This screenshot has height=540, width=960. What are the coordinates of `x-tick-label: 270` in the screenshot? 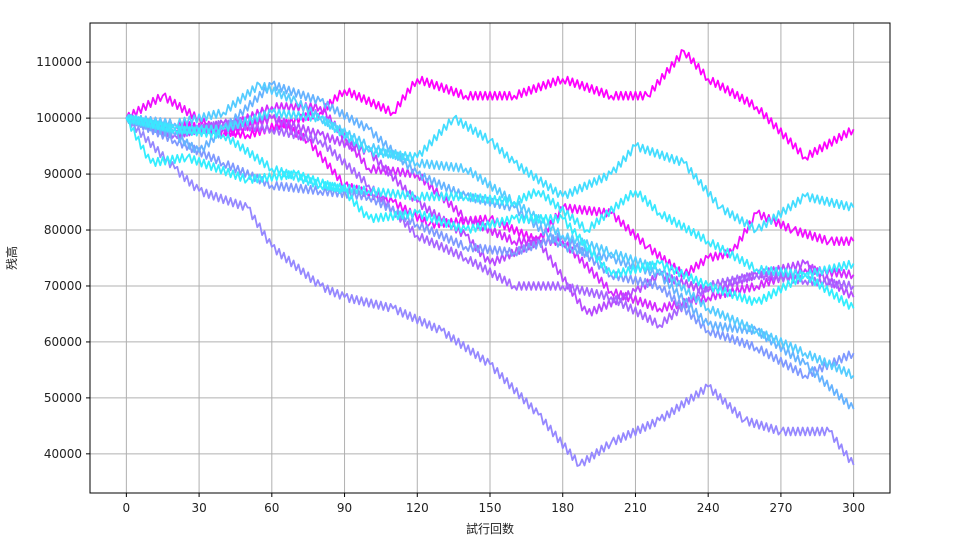 It's located at (780, 508).